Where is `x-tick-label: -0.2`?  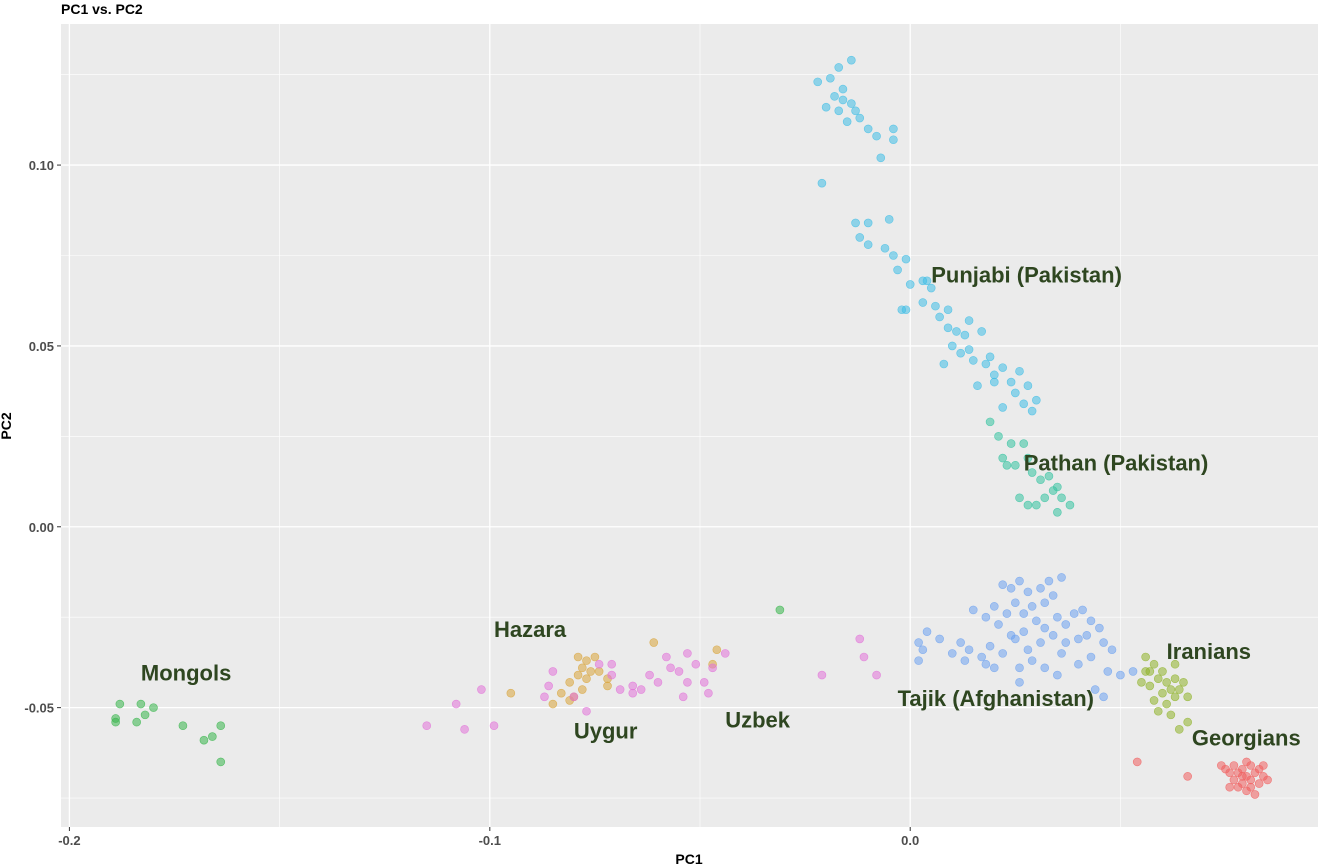 x-tick-label: -0.2 is located at coordinates (69, 840).